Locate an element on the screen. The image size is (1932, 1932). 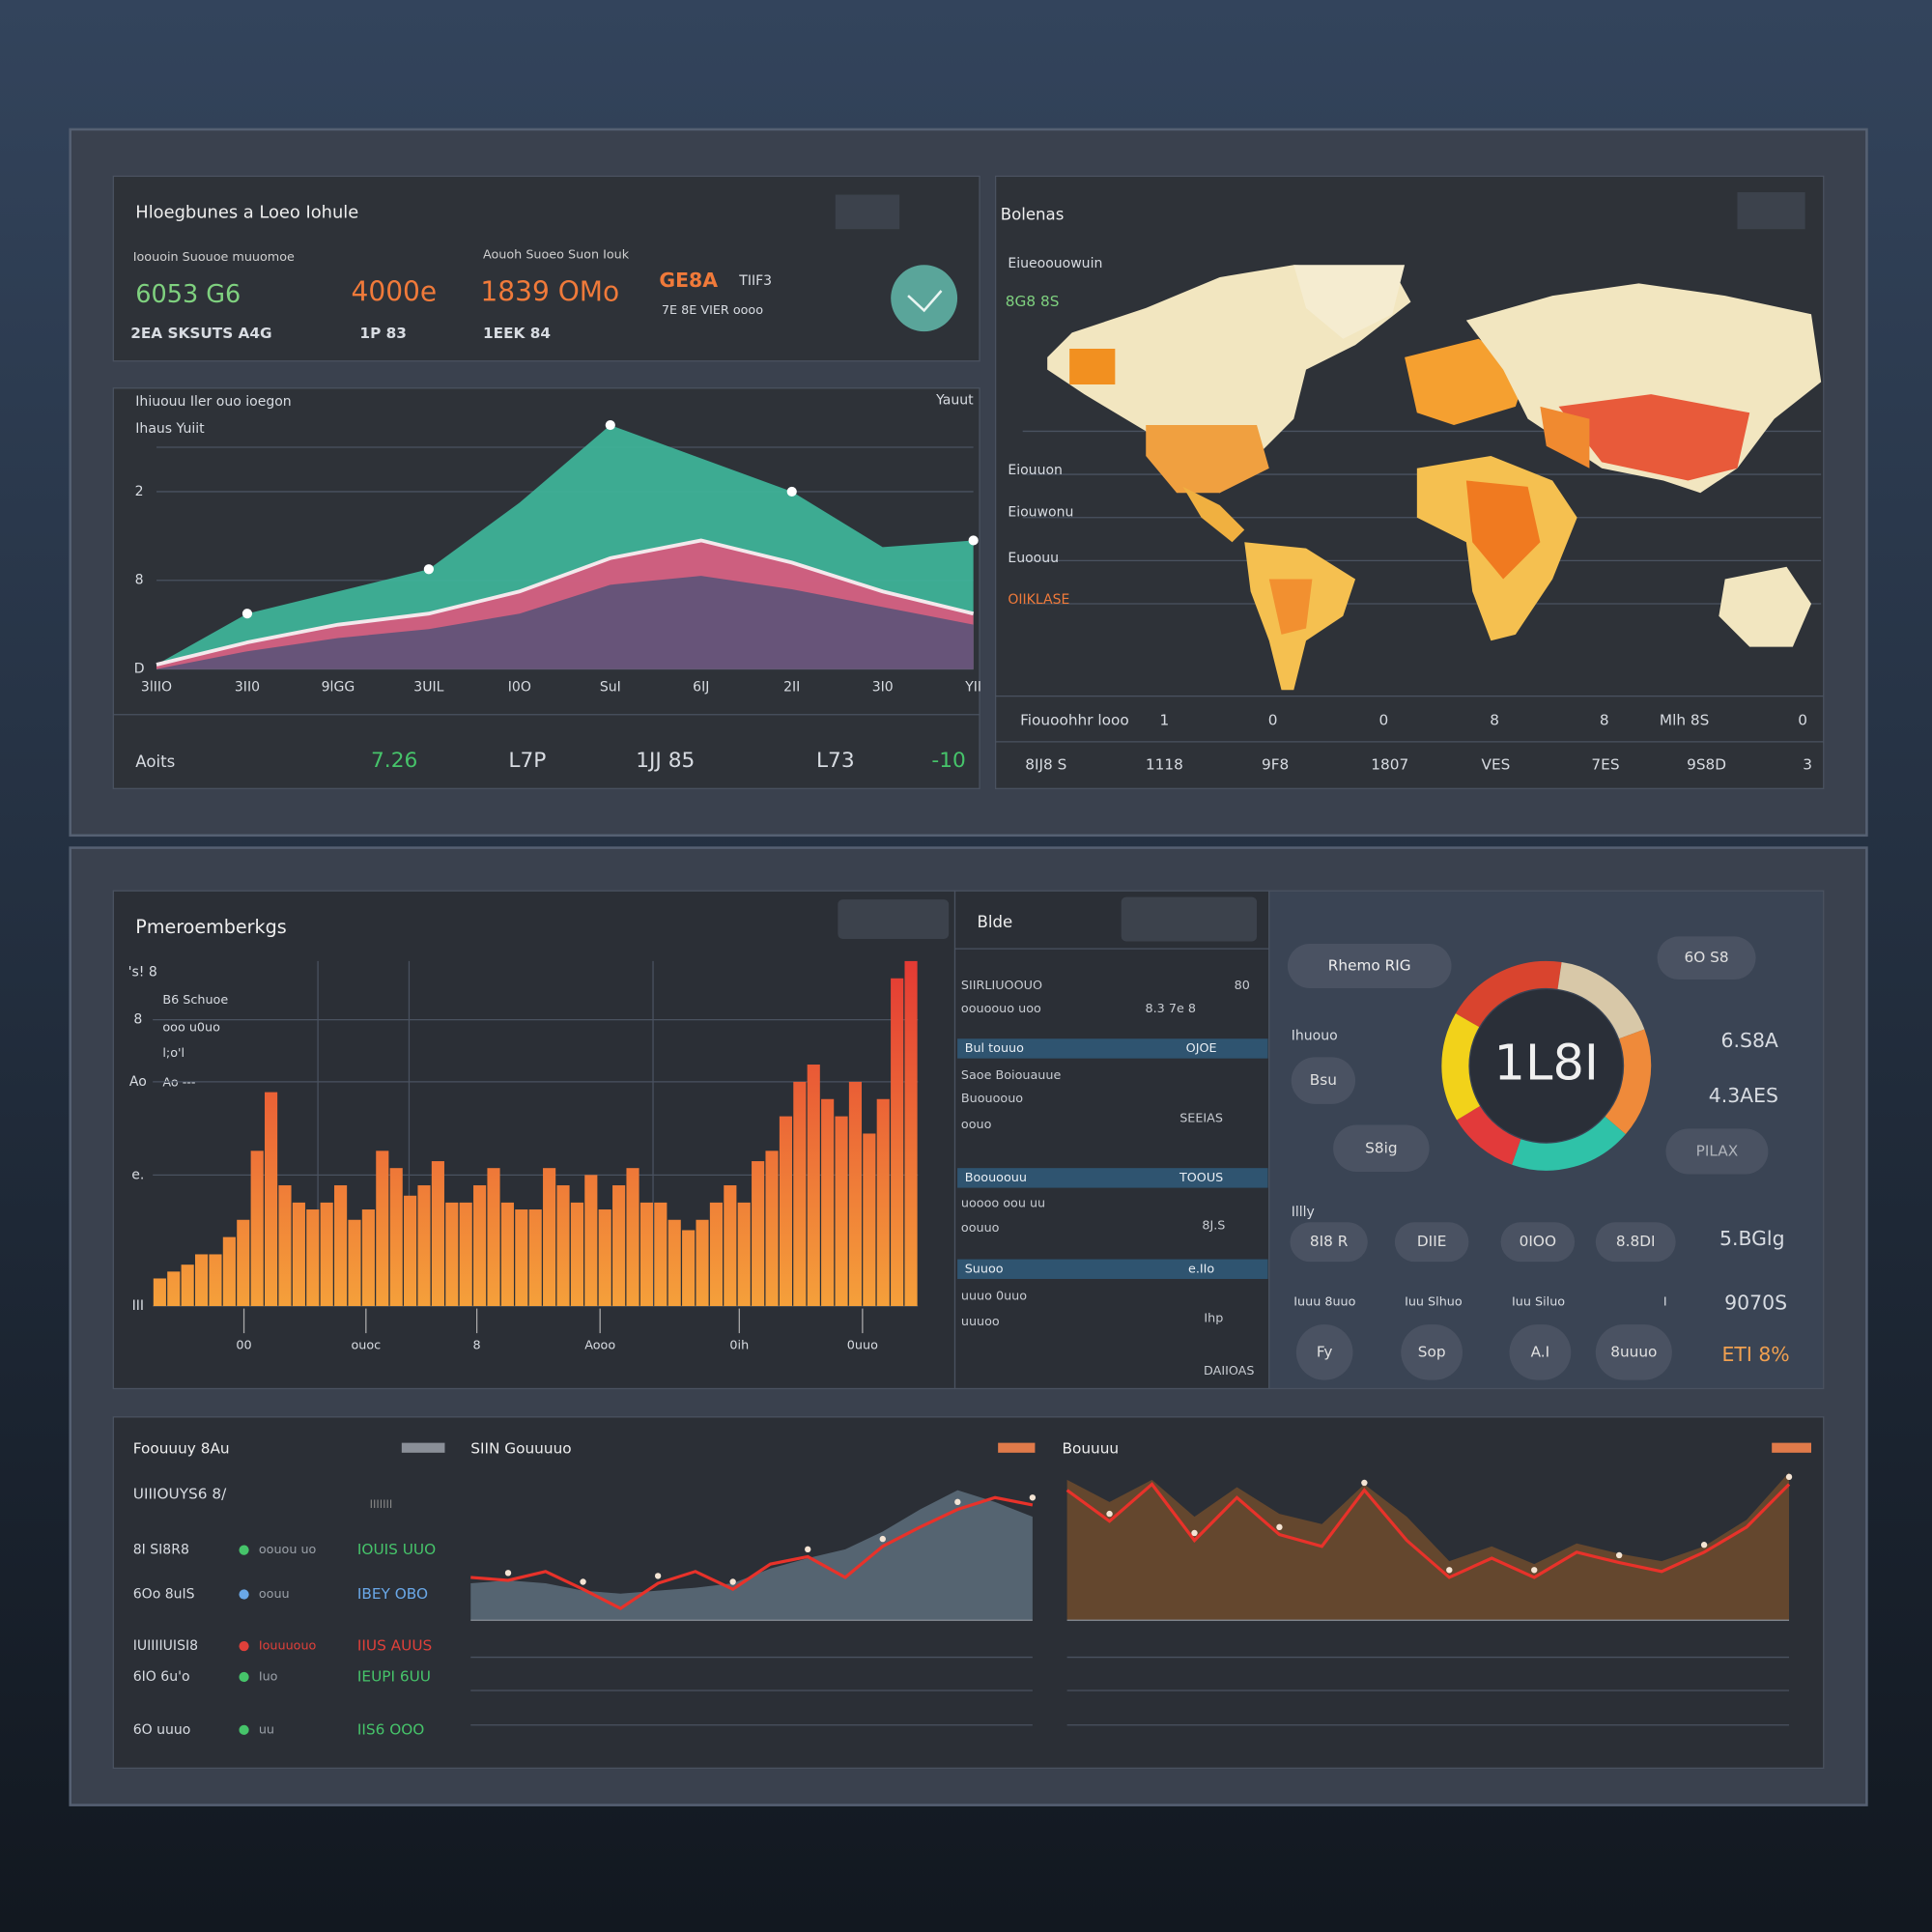
label: SIIRLIUOOUO is located at coordinates (1002, 986).